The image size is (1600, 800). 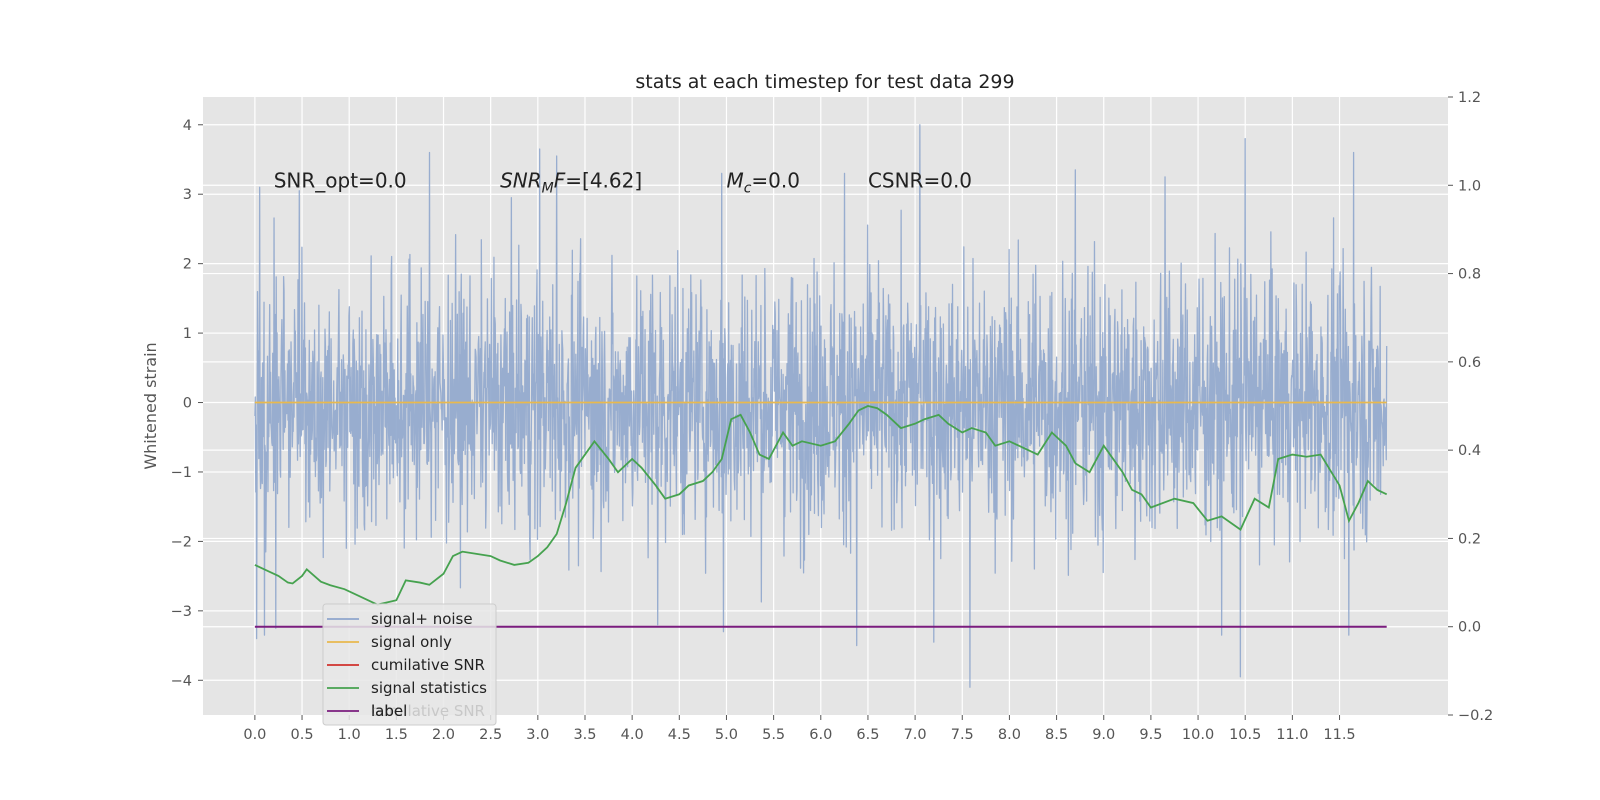 What do you see at coordinates (632, 735) in the screenshot?
I see `x-tick-label: 4.0` at bounding box center [632, 735].